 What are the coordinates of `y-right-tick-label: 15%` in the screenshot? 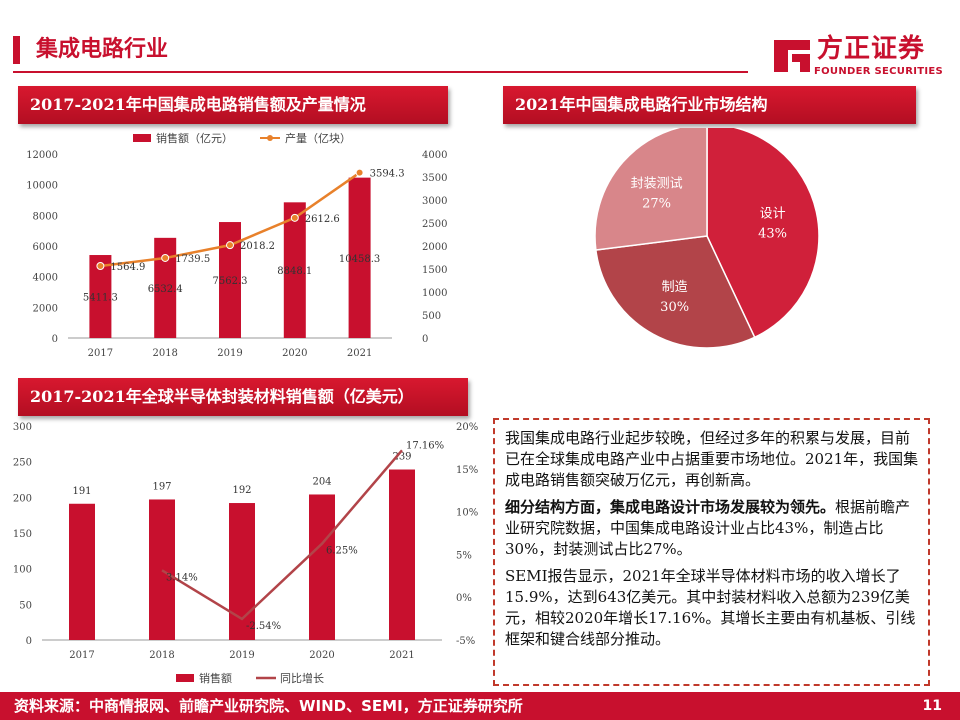 It's located at (467, 470).